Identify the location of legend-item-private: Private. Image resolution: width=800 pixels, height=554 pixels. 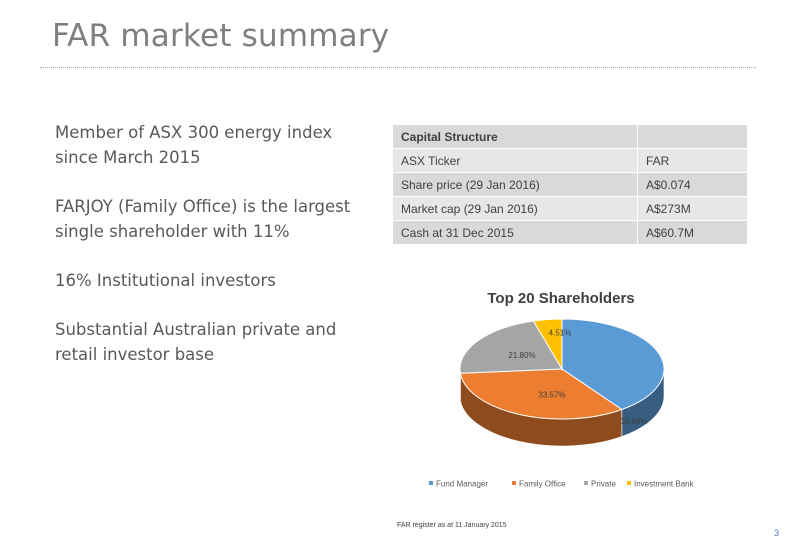
(600, 484).